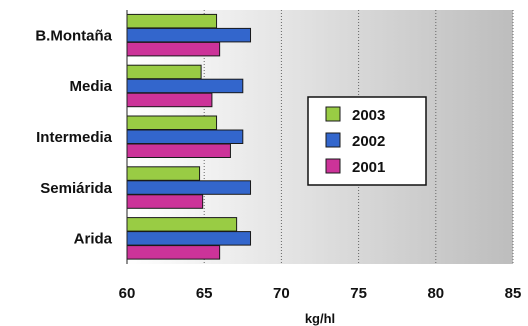 This screenshot has height=326, width=528. I want to click on category-label: Semiárida, so click(76, 188).